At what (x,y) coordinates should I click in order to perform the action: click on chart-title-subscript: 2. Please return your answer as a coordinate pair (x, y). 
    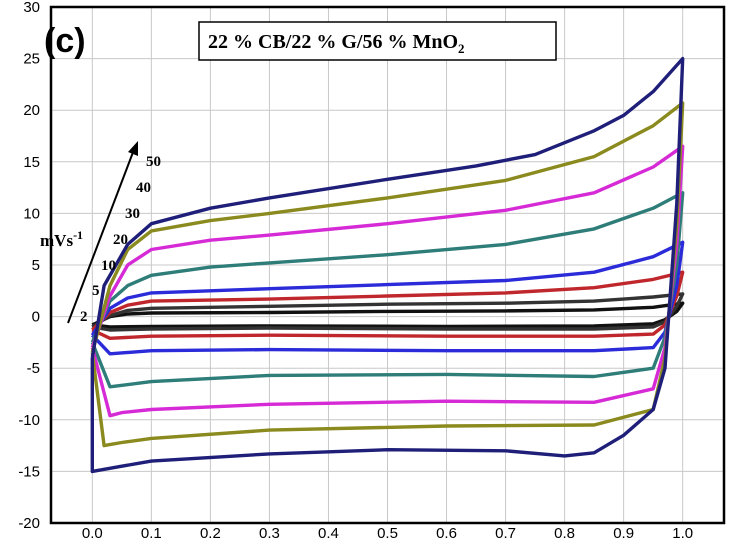
    Looking at the image, I should click on (461, 48).